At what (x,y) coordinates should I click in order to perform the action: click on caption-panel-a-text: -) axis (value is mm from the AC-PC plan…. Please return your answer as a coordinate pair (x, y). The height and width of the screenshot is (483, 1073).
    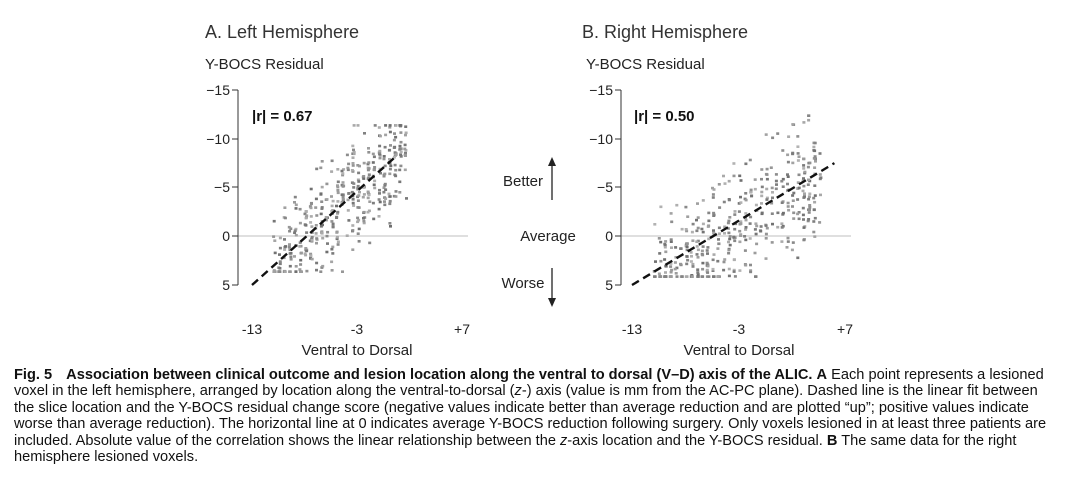
    Looking at the image, I should click on (530, 416).